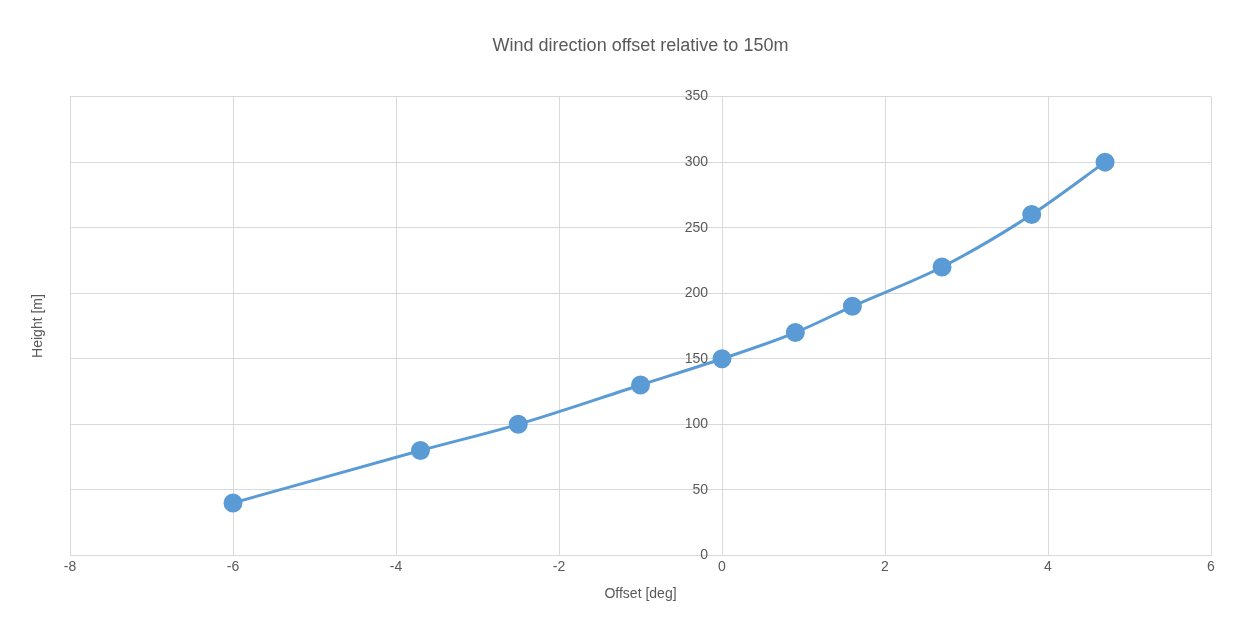  Describe the element at coordinates (700, 488) in the screenshot. I see `y-tick-label: 50` at that location.